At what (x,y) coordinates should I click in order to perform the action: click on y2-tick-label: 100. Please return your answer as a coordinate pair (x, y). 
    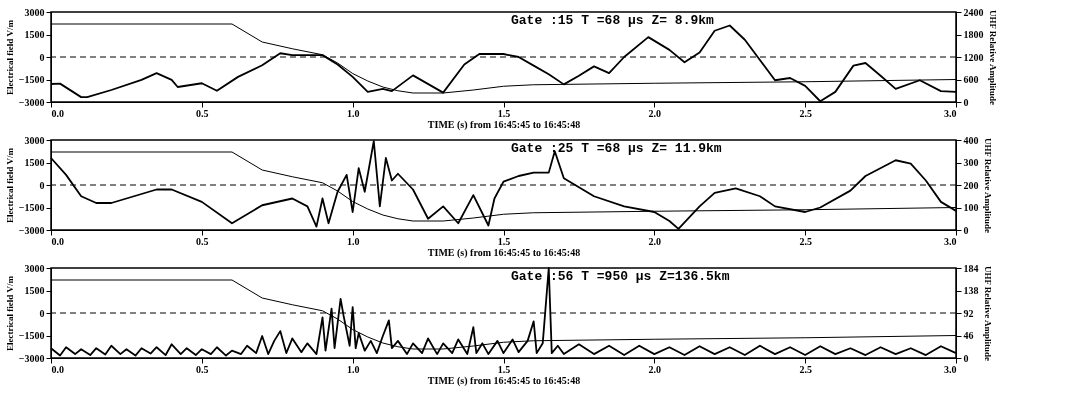
    Looking at the image, I should click on (971, 207).